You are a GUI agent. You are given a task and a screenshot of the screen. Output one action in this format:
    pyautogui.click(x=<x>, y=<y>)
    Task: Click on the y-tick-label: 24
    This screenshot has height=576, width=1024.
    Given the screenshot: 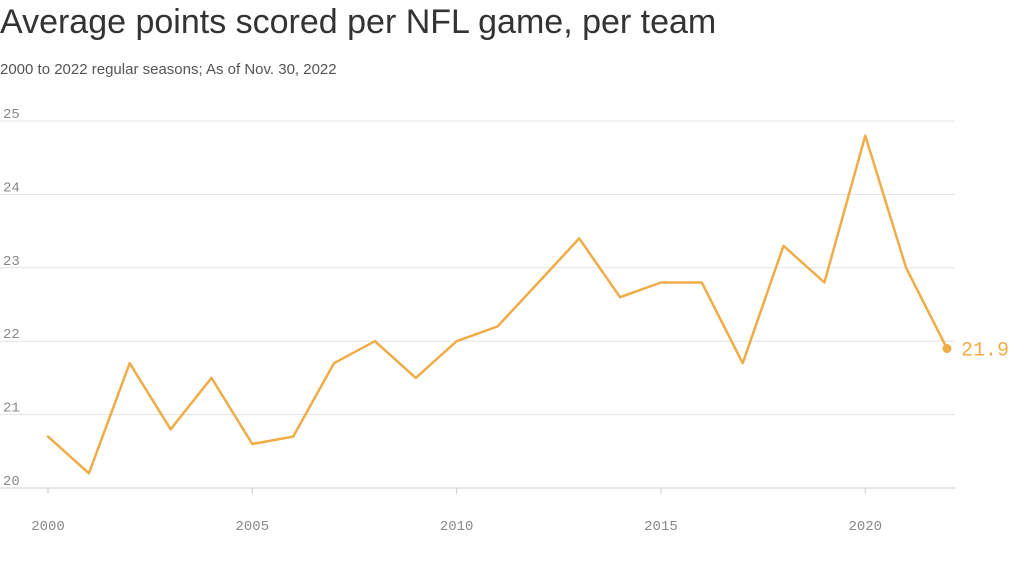 What is the action you would take?
    pyautogui.click(x=11, y=188)
    